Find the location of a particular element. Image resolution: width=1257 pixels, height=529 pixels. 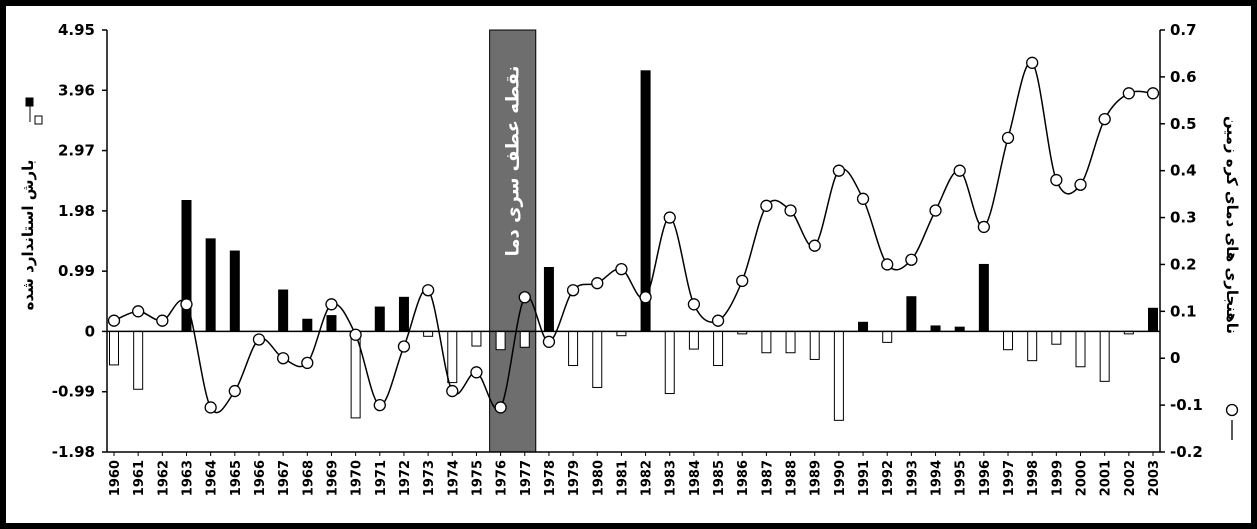

line-point-1977 is located at coordinates (524, 297).